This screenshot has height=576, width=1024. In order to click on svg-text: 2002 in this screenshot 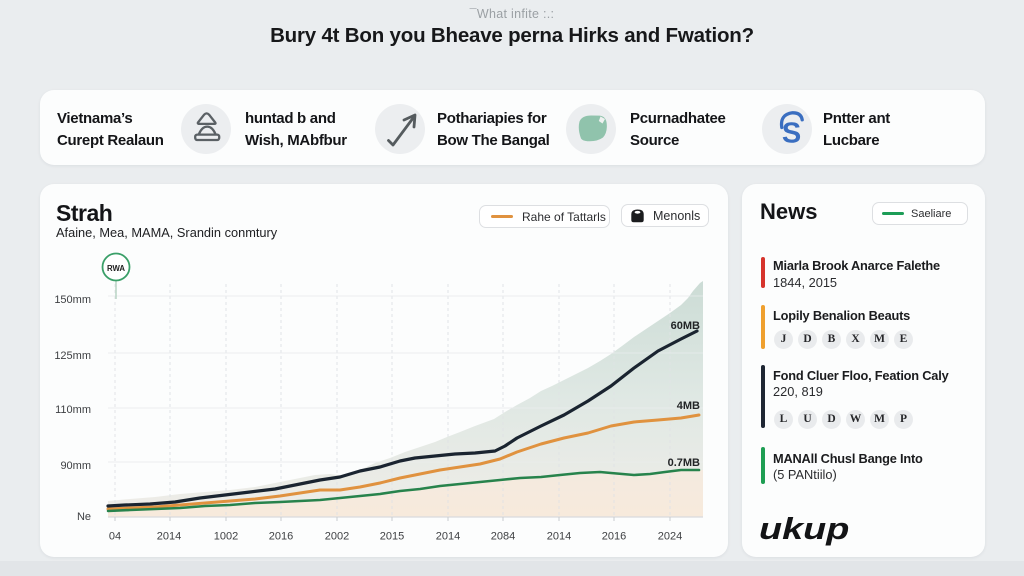, I will do `click(337, 537)`.